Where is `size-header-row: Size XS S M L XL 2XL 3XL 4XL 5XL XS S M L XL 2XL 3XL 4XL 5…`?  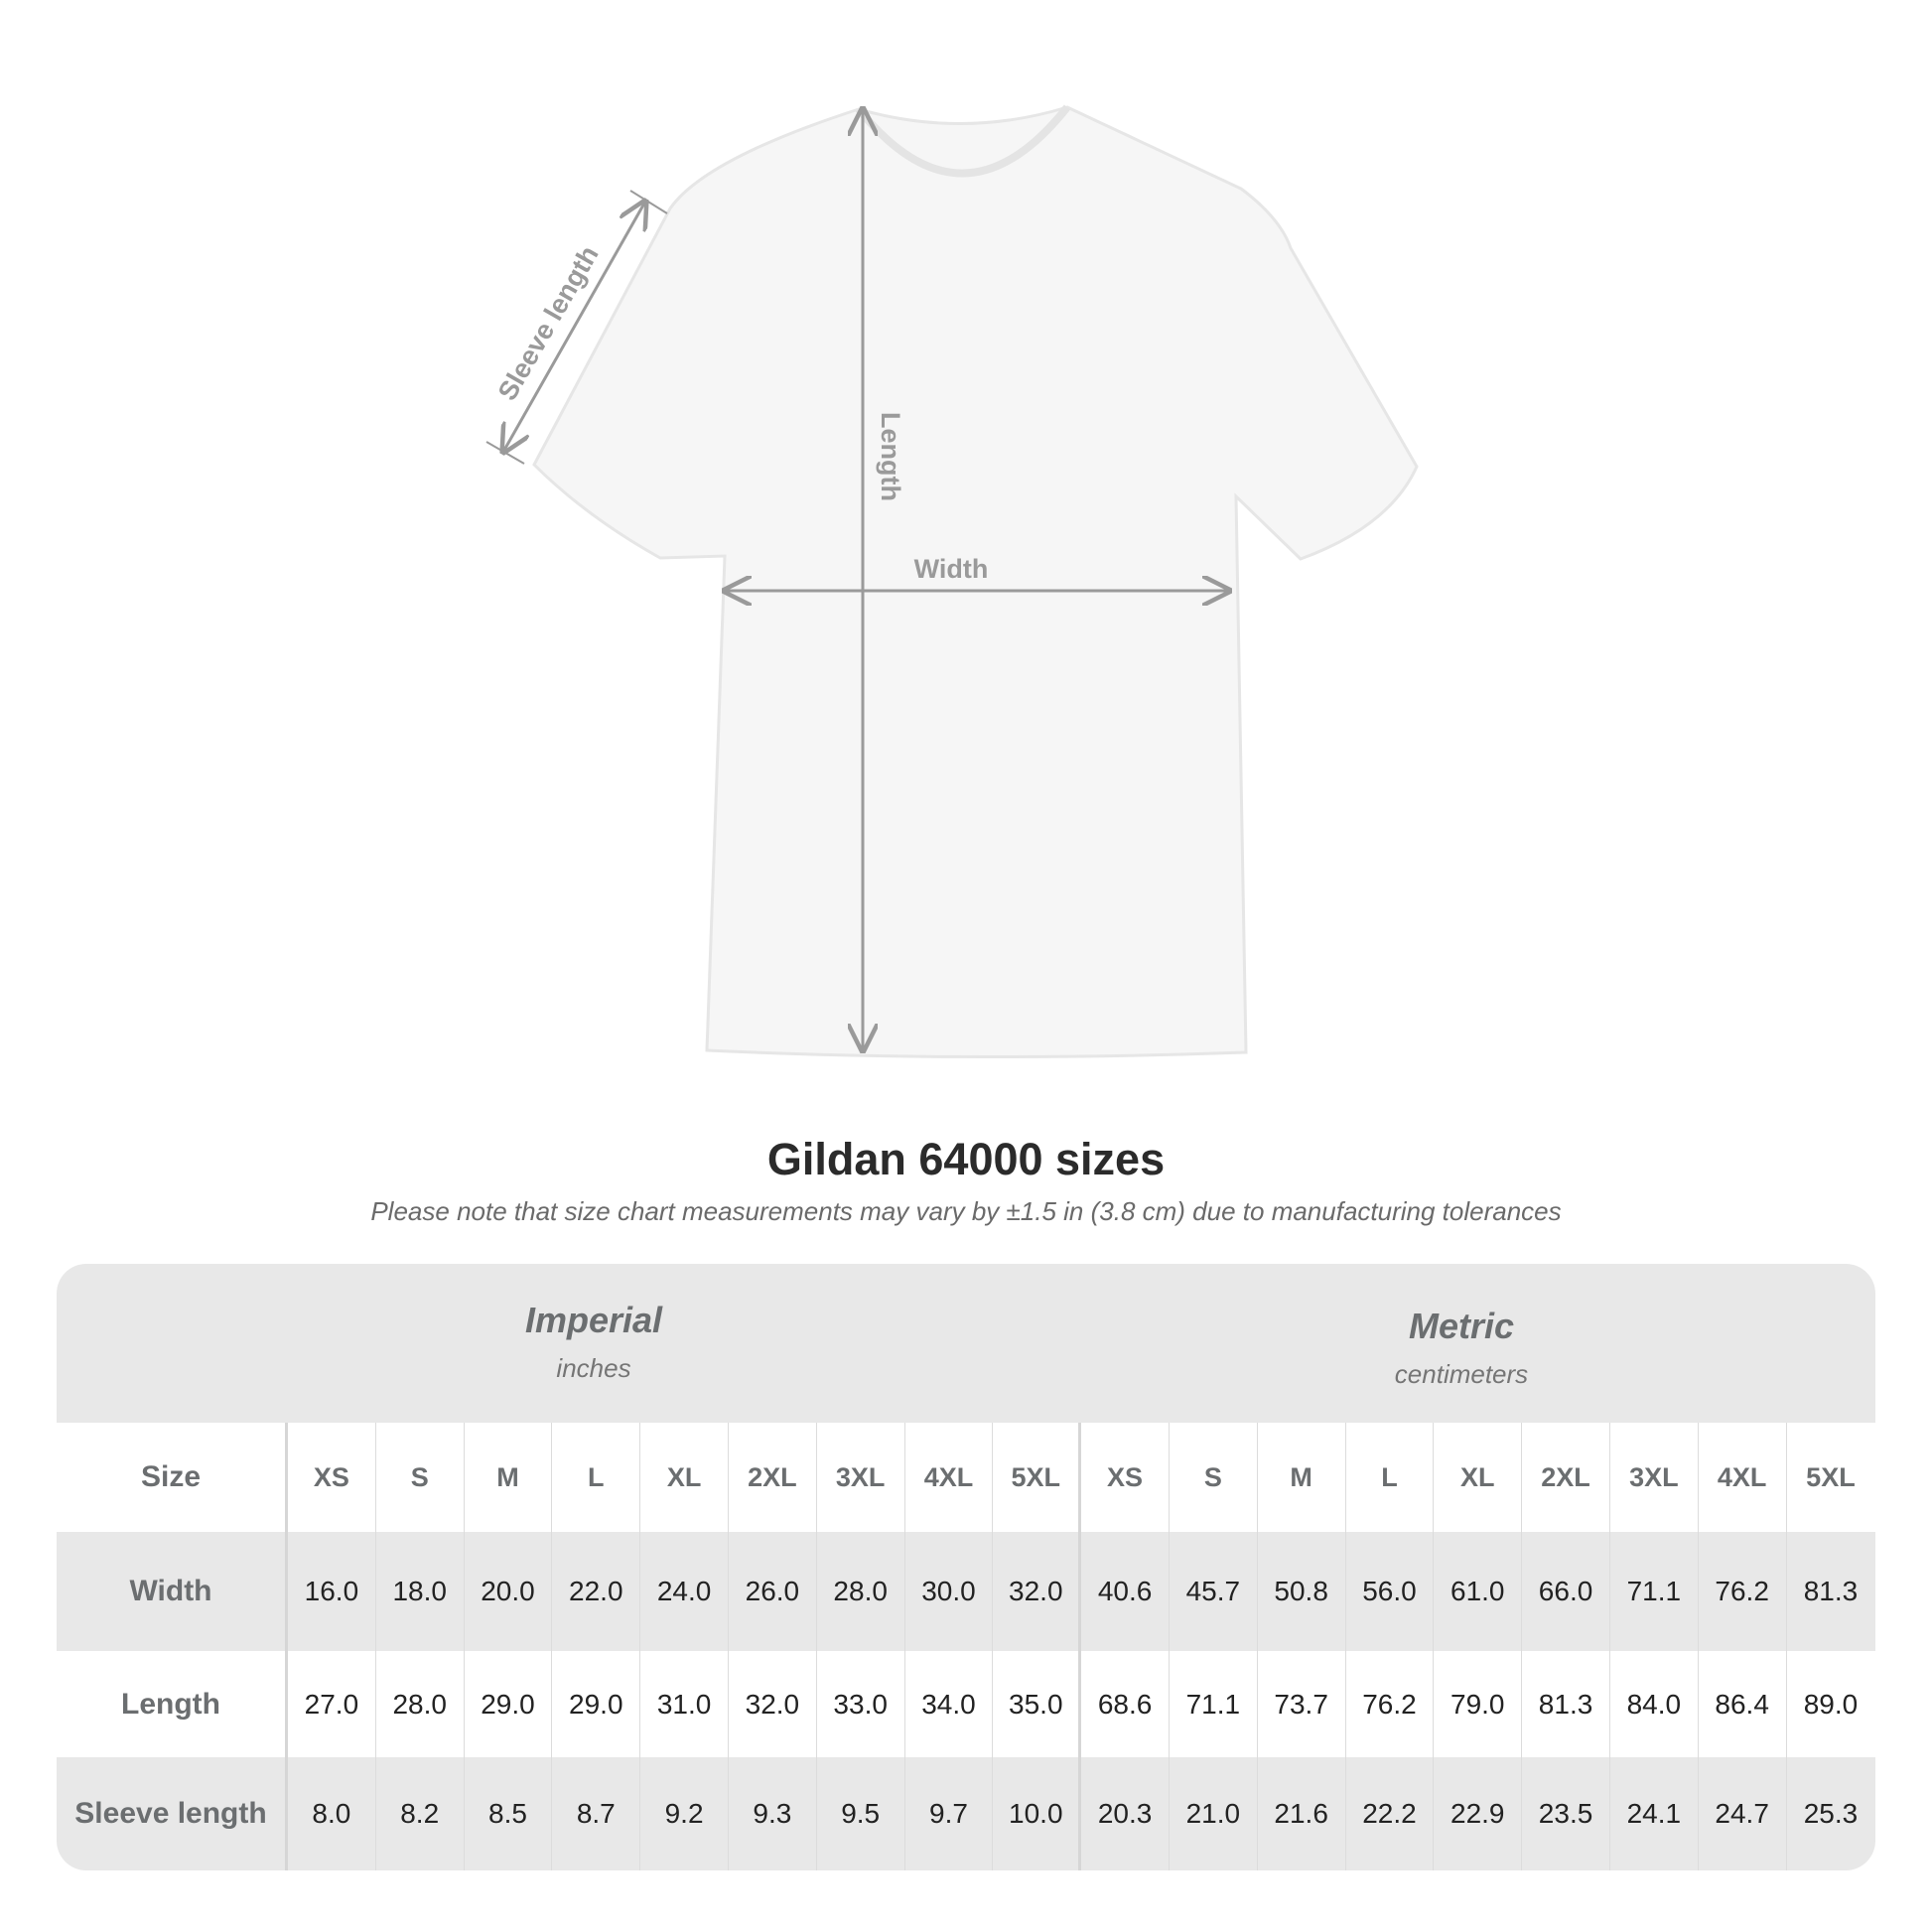
size-header-row: Size XS S M L XL 2XL 3XL 4XL 5XL XS S M L XL 2XL 3XL 4XL 5… is located at coordinates (966, 1478).